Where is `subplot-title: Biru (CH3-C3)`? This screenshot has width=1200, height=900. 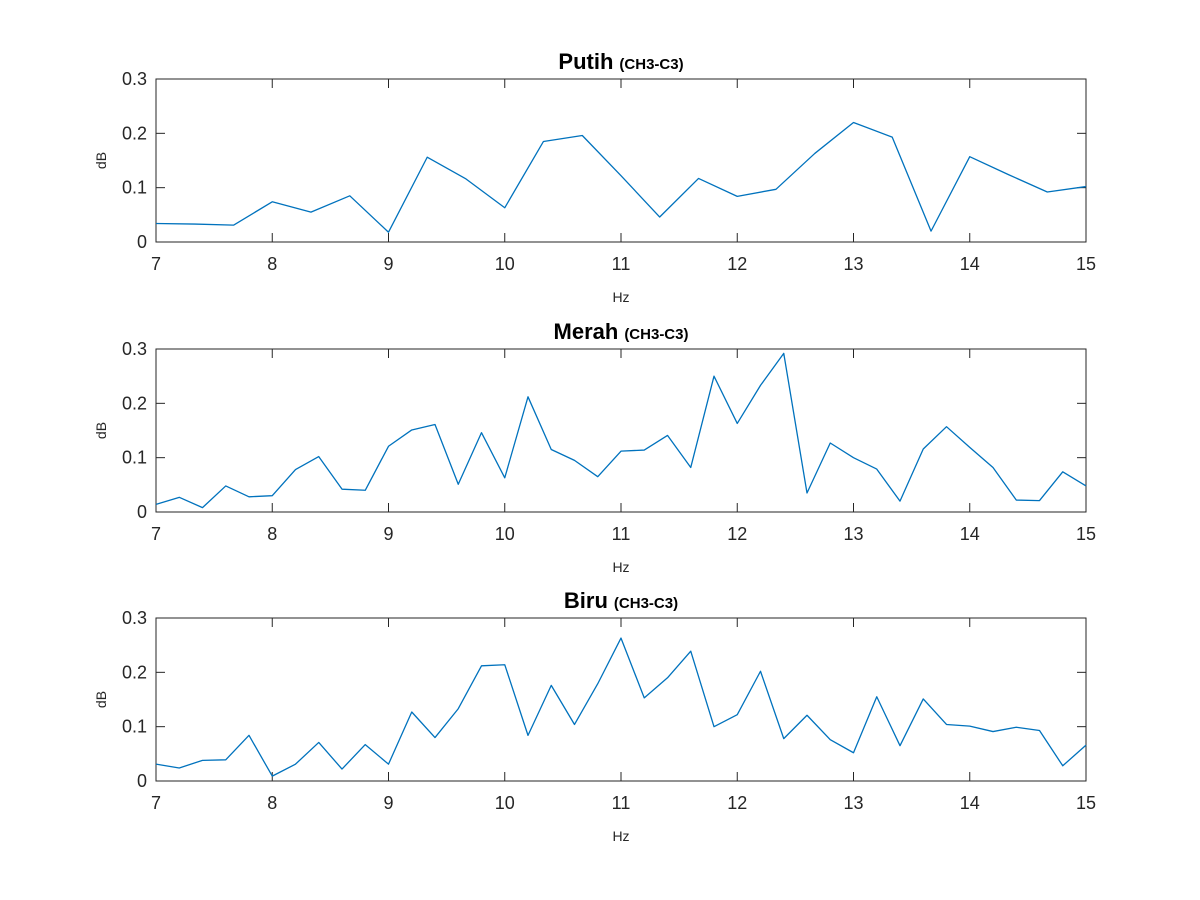 subplot-title: Biru (CH3-C3) is located at coordinates (621, 600).